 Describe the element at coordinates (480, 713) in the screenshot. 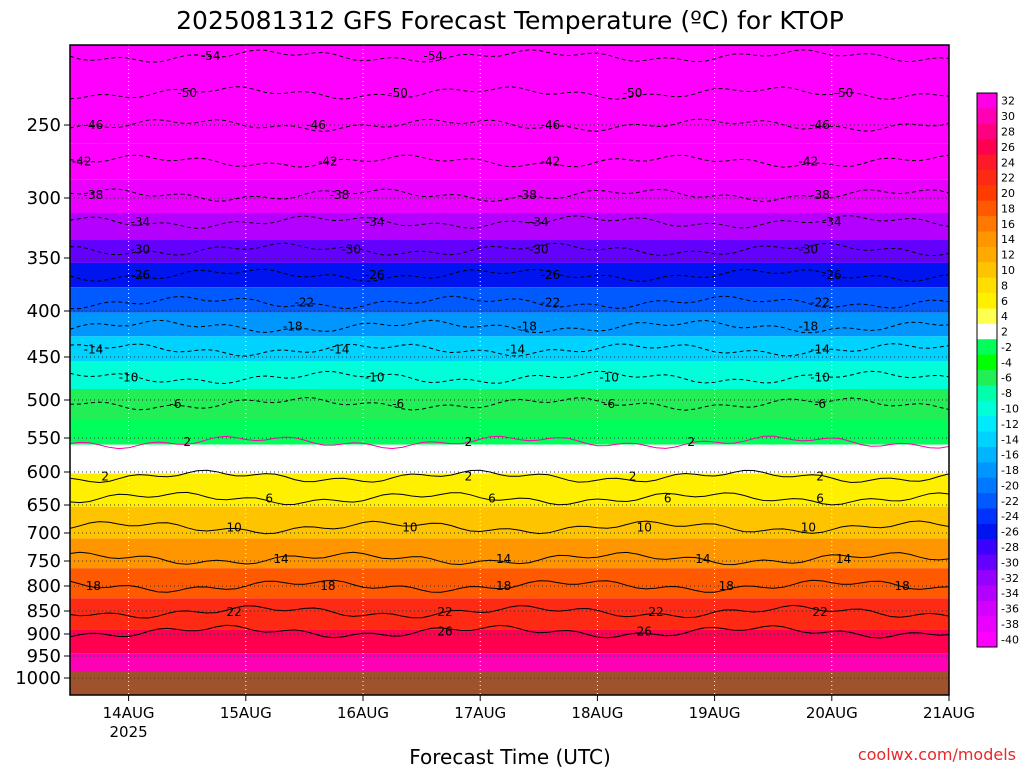

I see `x-tick-label: 17AUG` at that location.